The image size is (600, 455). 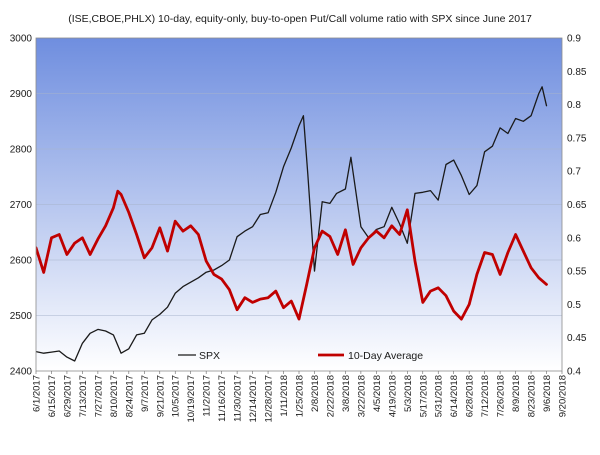 What do you see at coordinates (37, 393) in the screenshot?
I see `x-tick-label: 6/1/2017` at bounding box center [37, 393].